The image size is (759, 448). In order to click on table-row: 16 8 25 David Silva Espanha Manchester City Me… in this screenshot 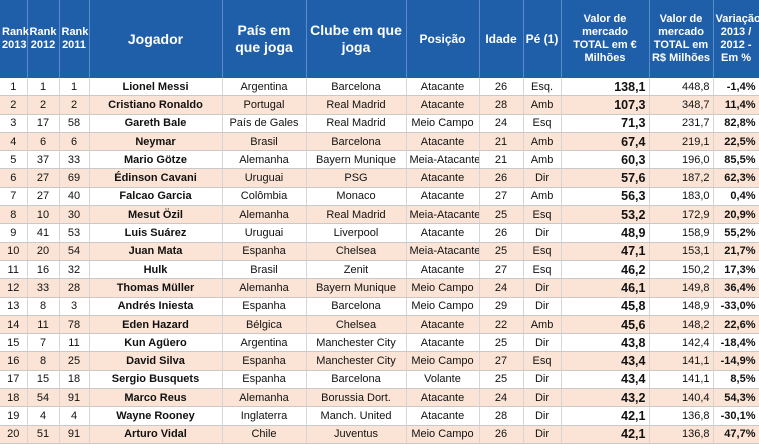, I will do `click(379, 361)`.